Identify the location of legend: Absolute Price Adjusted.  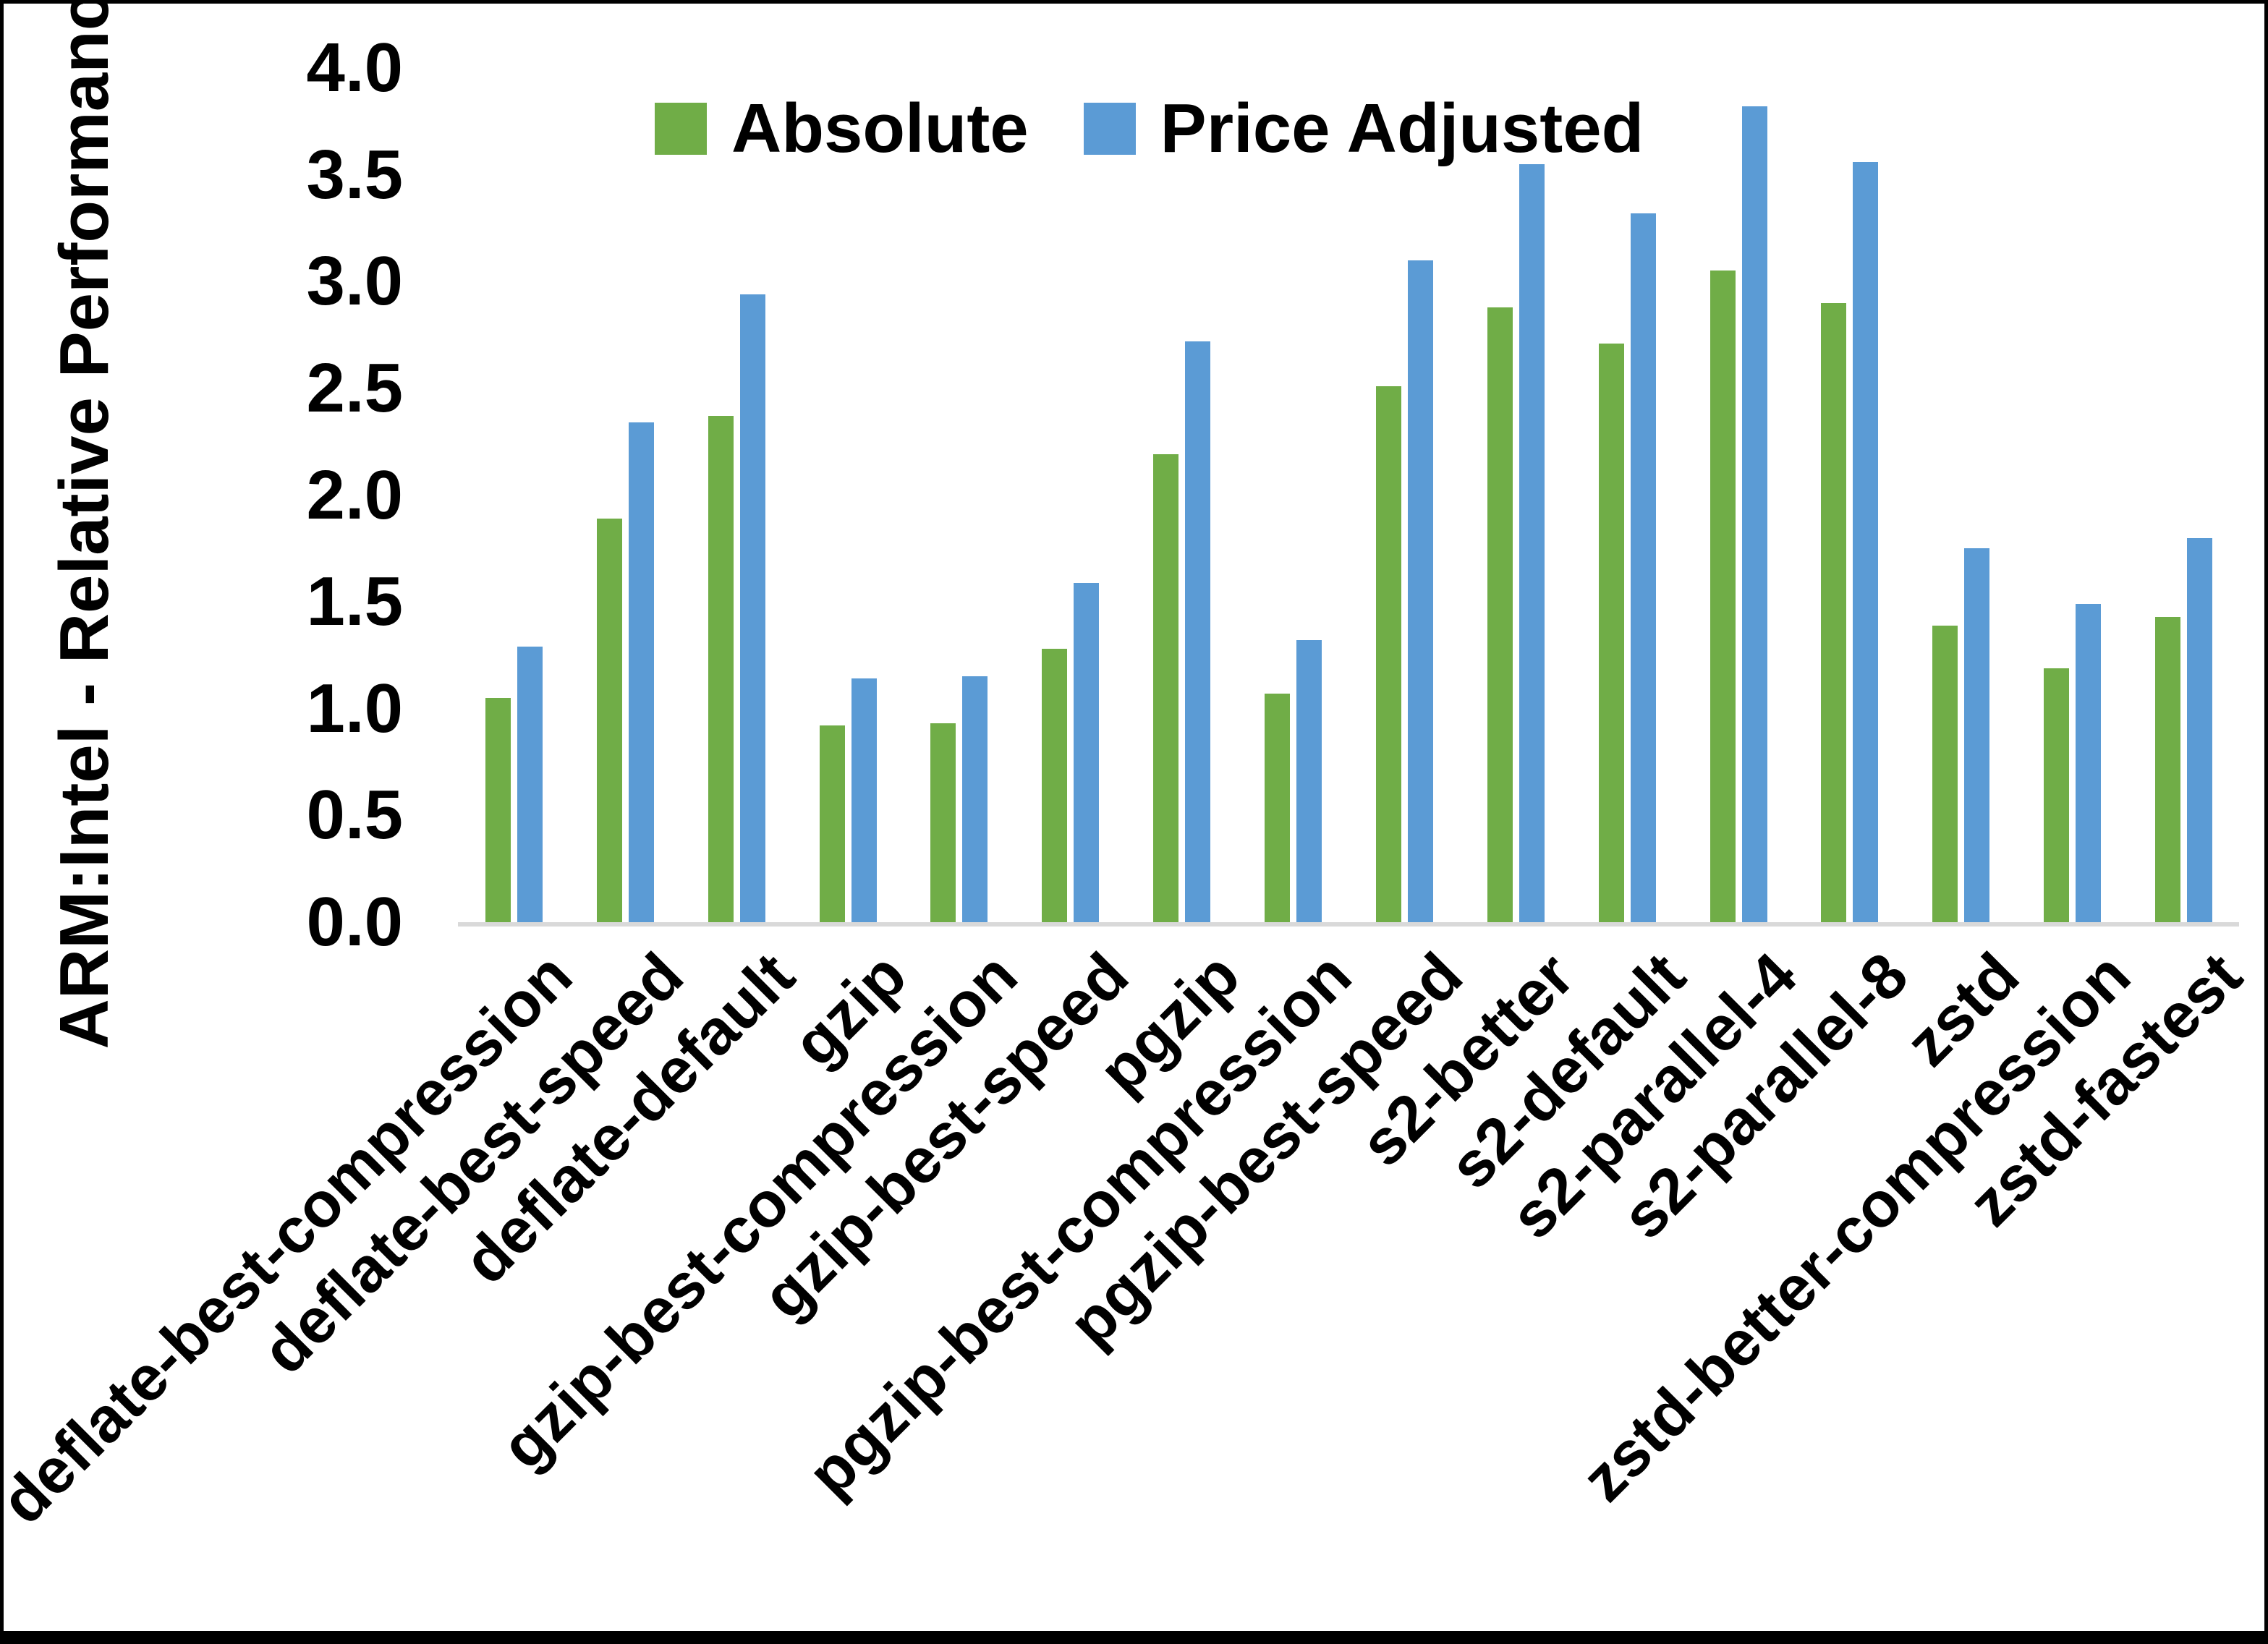
(1149, 129).